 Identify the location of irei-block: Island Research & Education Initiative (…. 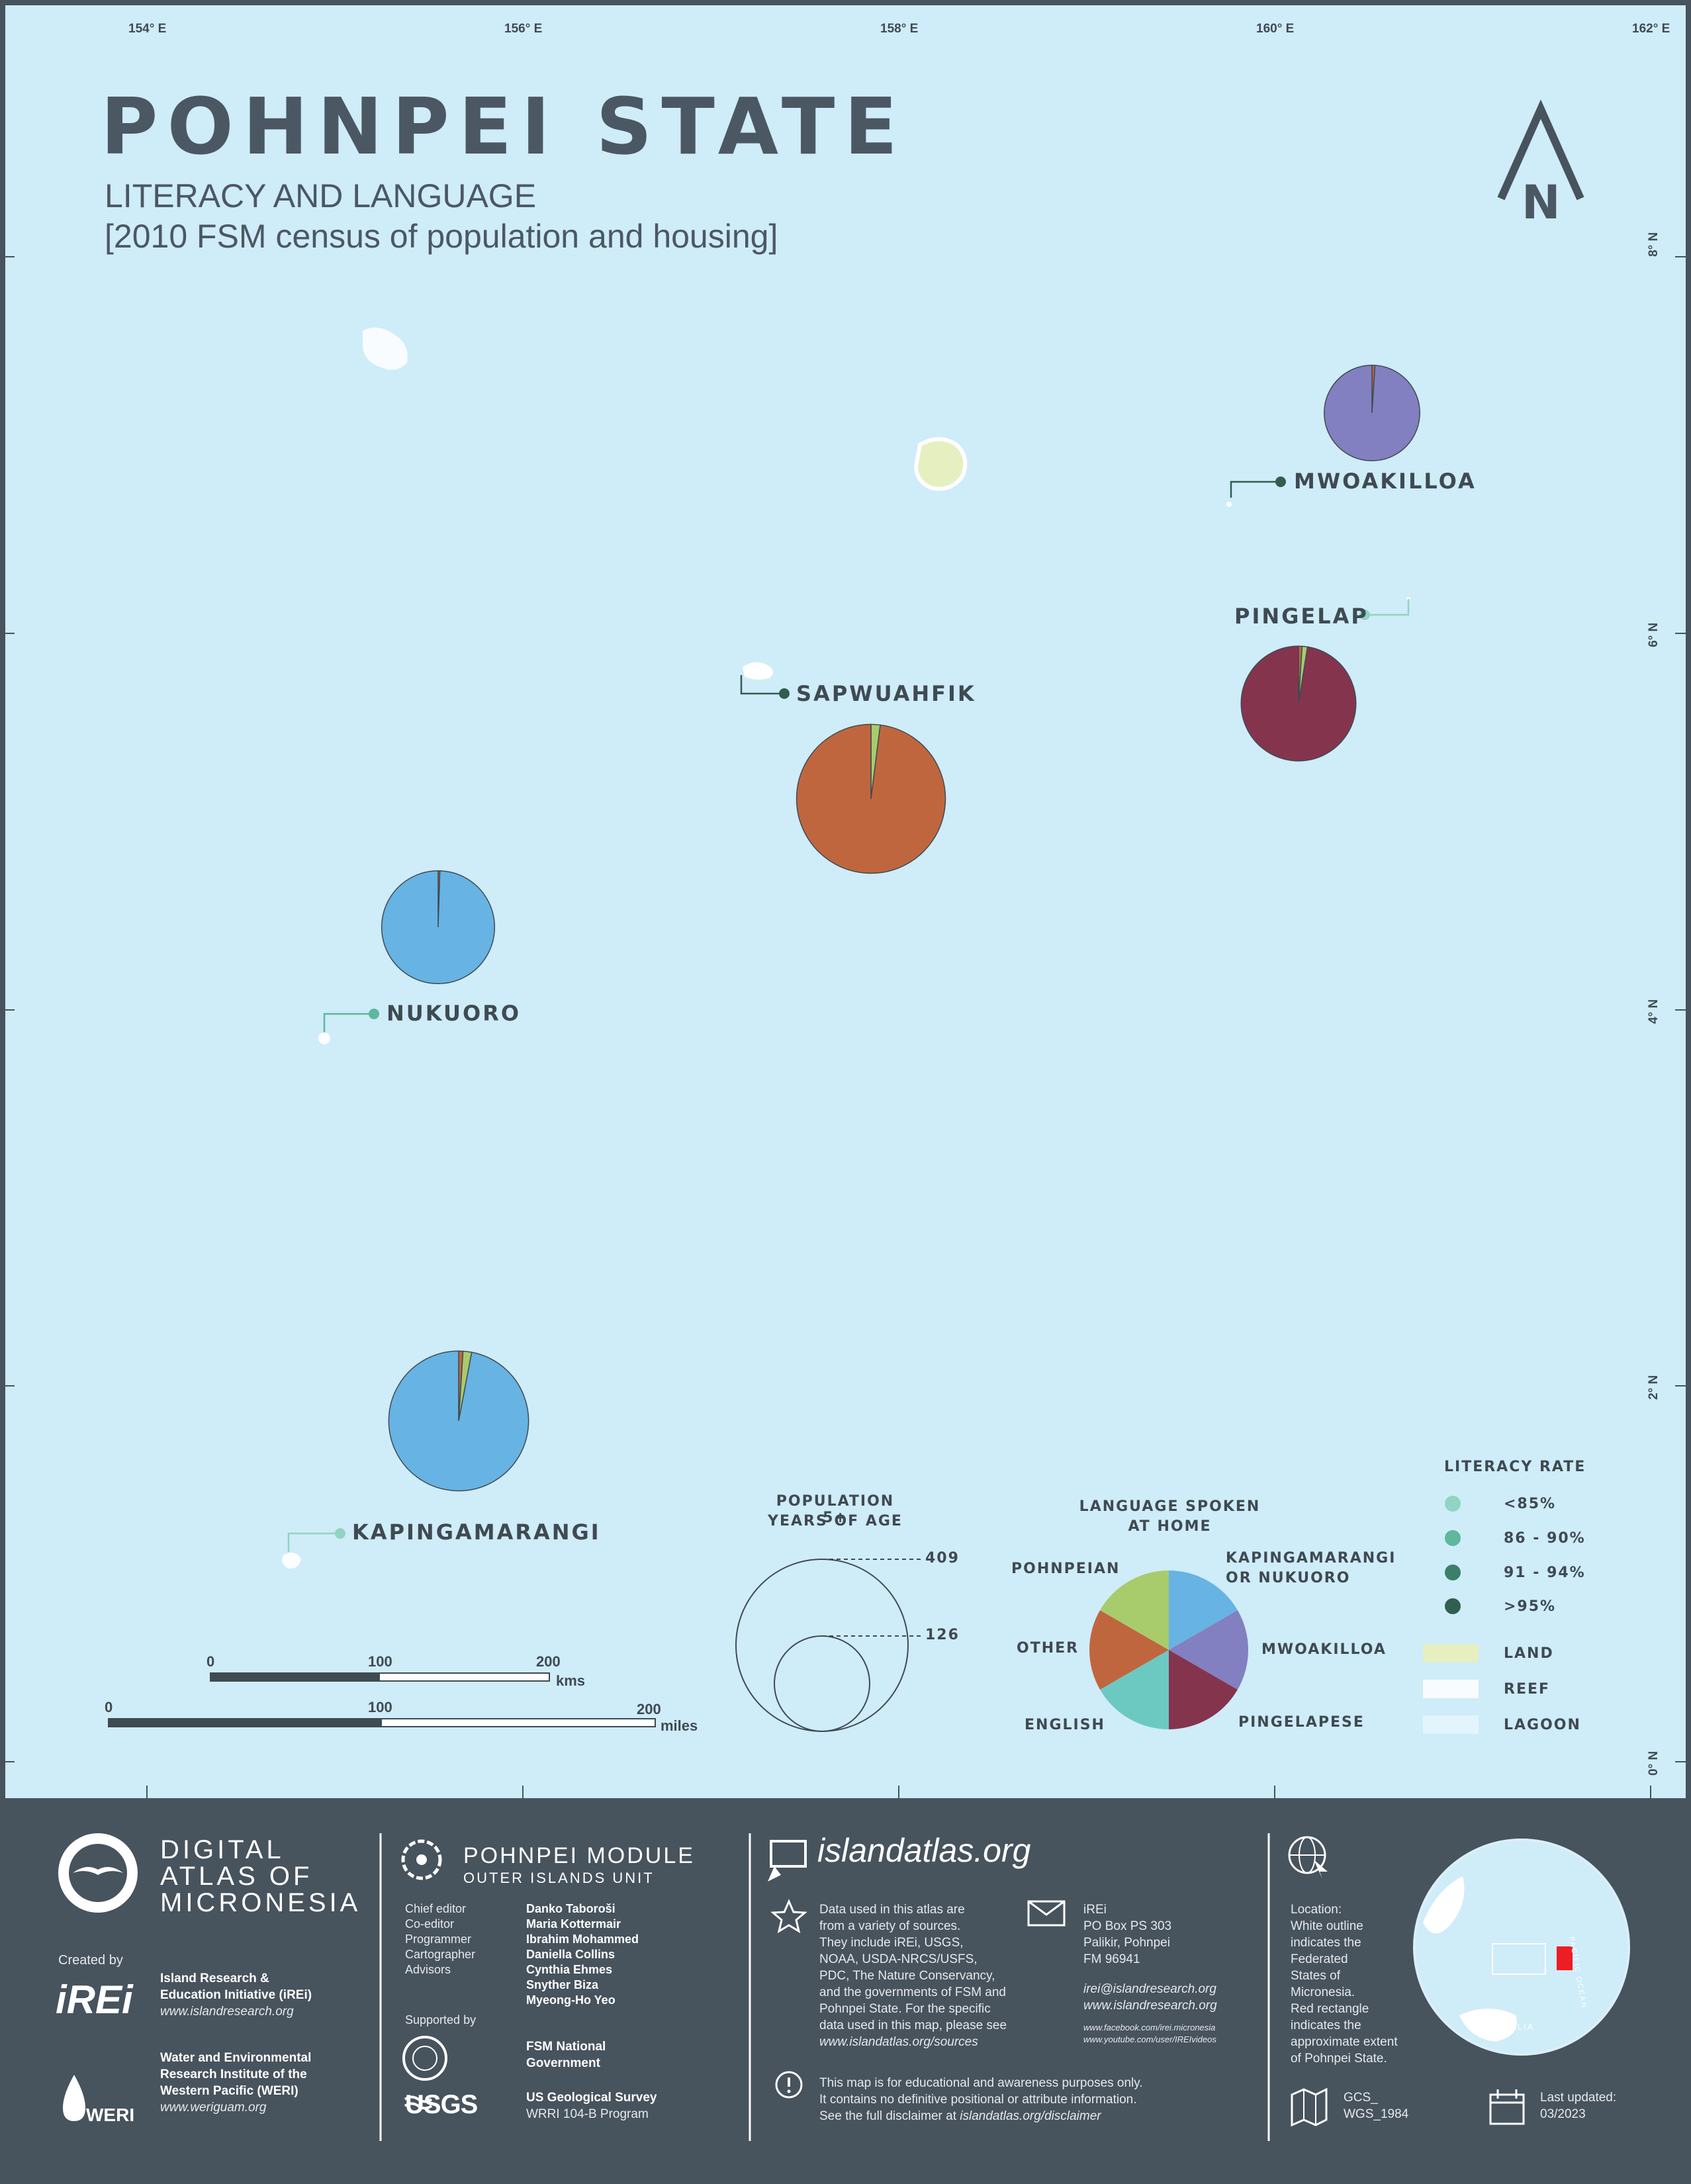
(236, 1995).